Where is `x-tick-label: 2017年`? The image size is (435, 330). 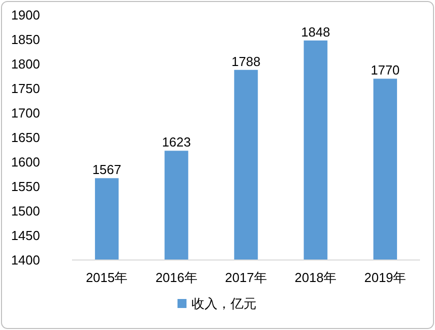 x-tick-label: 2017年 is located at coordinates (246, 277).